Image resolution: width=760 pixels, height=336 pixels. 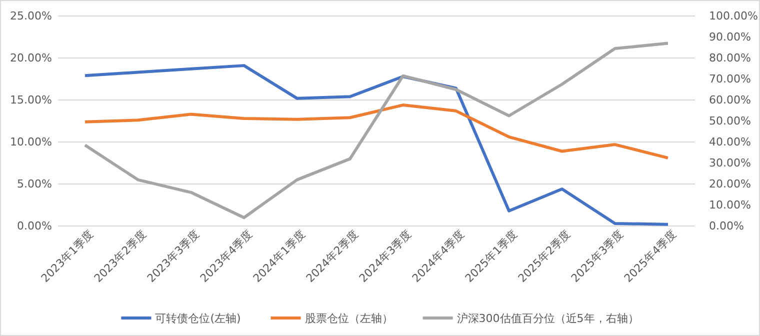 I want to click on y2-tick-label: 20.00%, so click(x=730, y=184).